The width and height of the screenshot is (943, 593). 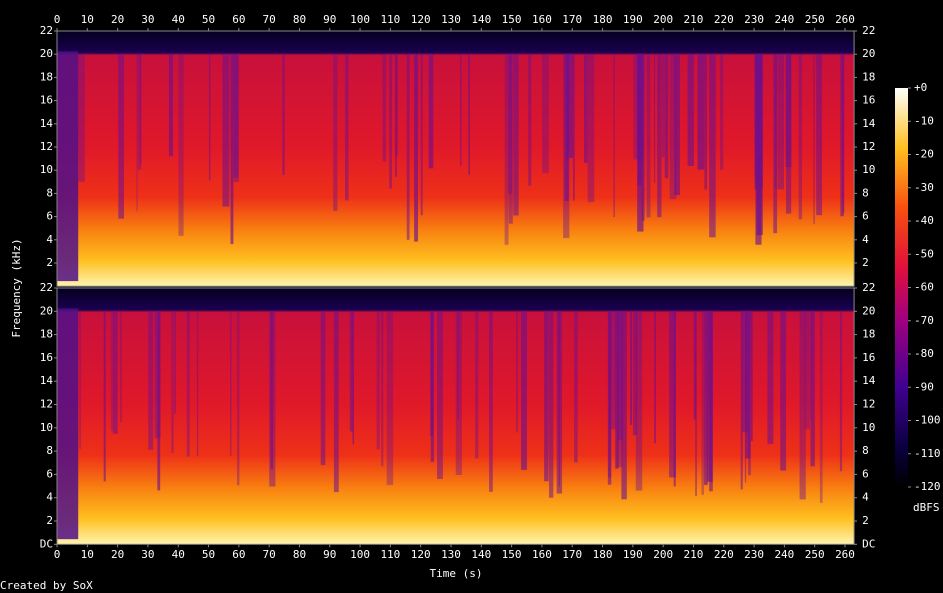 What do you see at coordinates (46, 30) in the screenshot?
I see `y-tick-label: 22` at bounding box center [46, 30].